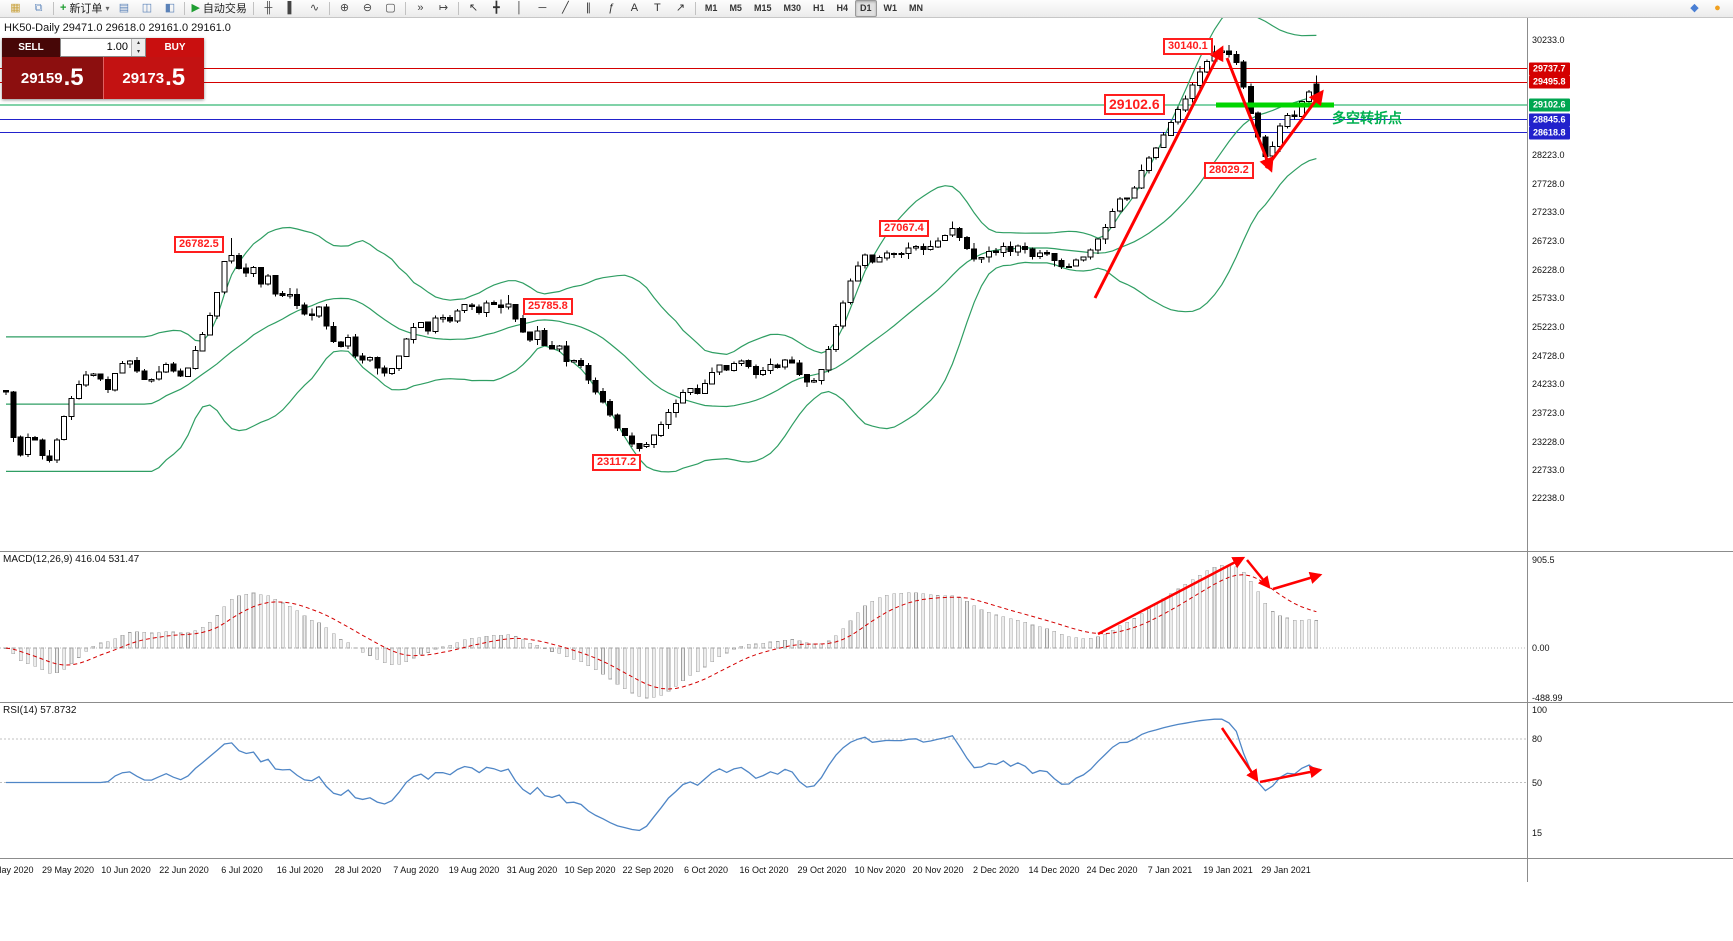  I want to click on new-order-button: + 新订单 ▾, so click(84, 9).